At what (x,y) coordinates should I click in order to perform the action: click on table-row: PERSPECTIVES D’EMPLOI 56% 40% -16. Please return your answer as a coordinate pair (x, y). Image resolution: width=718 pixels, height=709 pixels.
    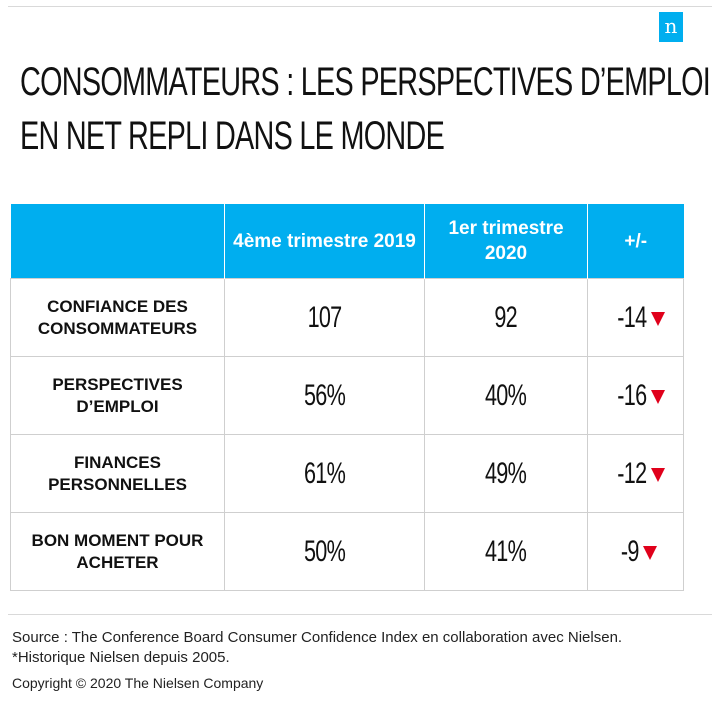
    Looking at the image, I should click on (347, 395).